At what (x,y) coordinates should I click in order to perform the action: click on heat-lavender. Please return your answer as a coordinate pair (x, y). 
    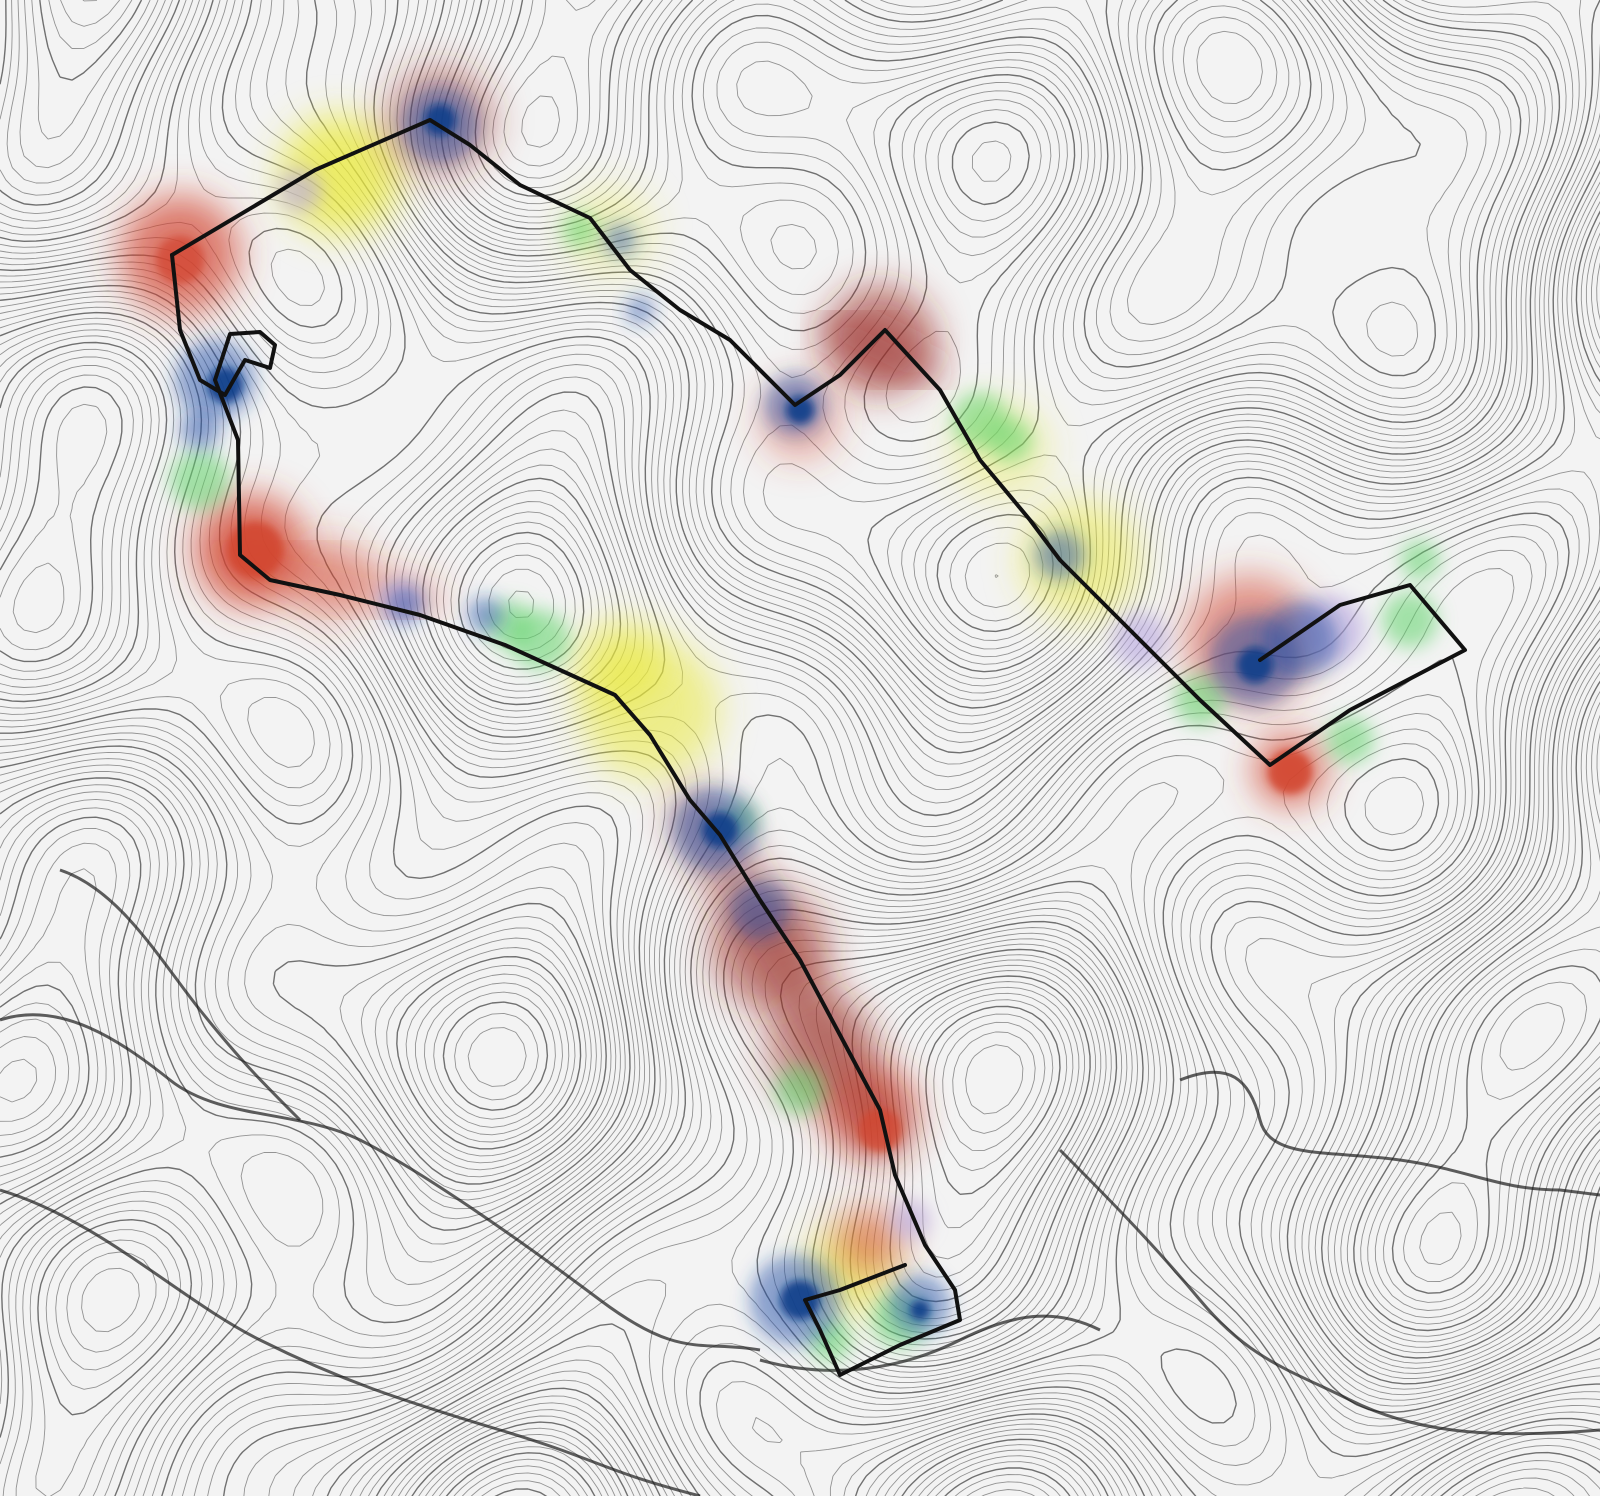
    Looking at the image, I should click on (300, 190).